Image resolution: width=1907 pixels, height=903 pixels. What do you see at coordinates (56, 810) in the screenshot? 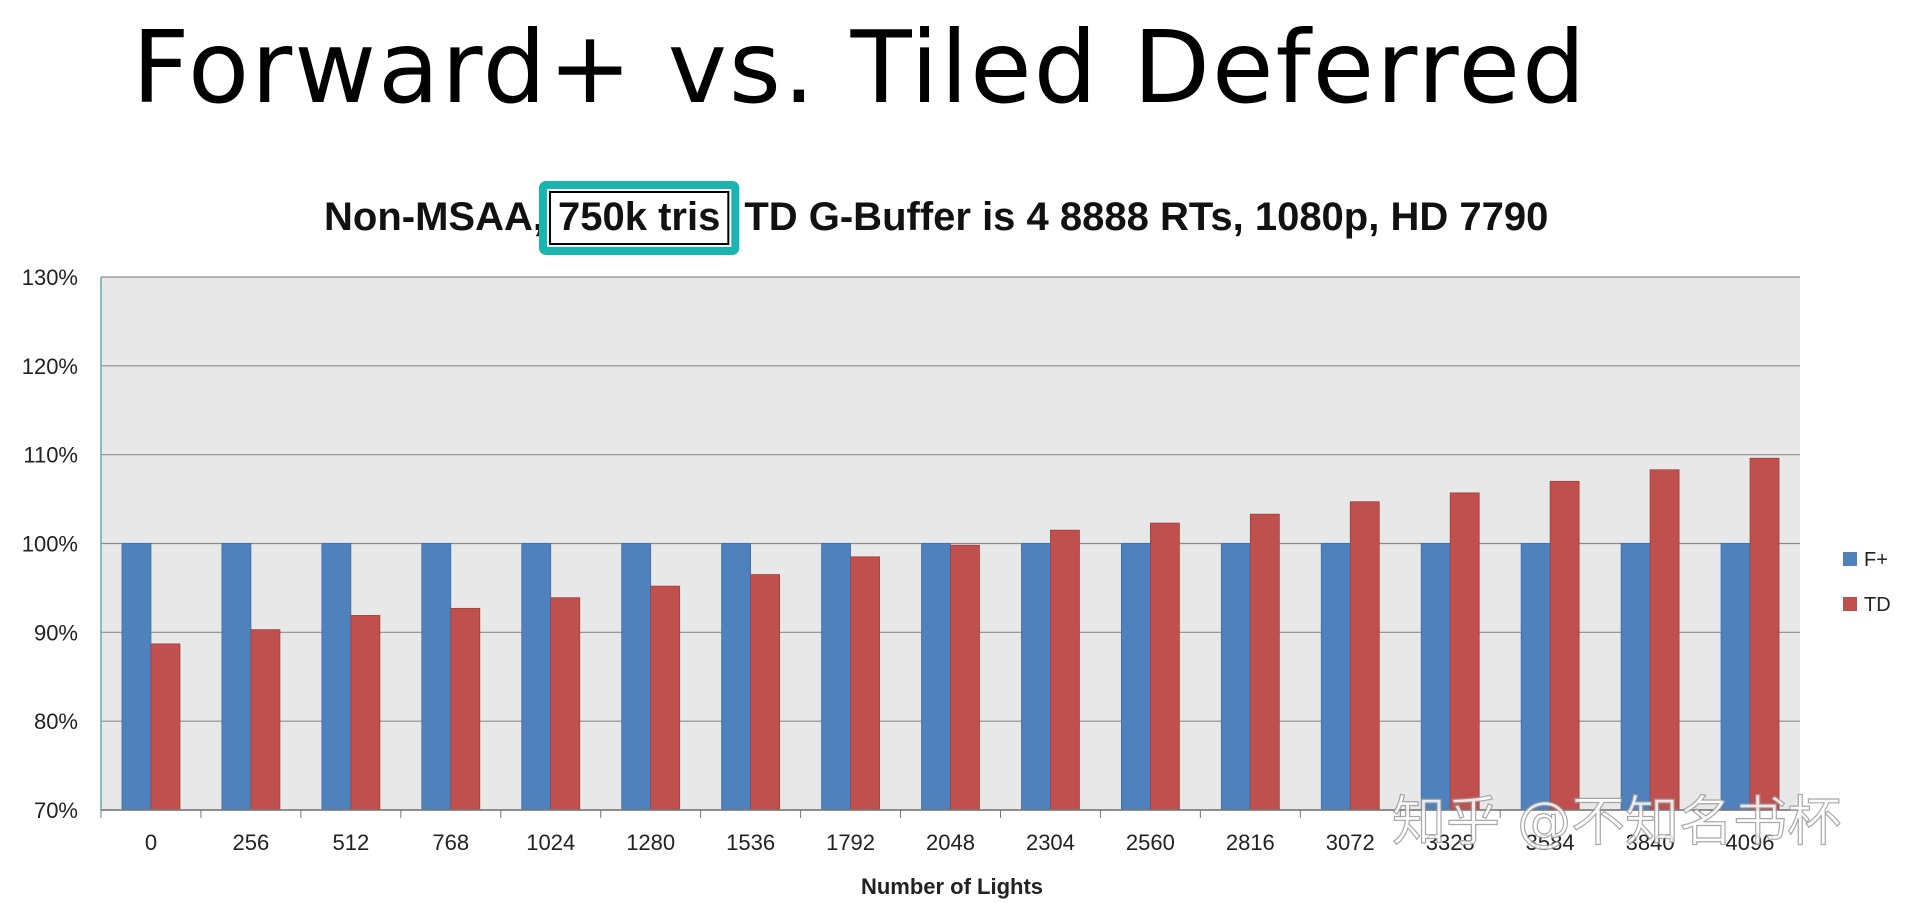
I see `y-tick-label: 70%` at bounding box center [56, 810].